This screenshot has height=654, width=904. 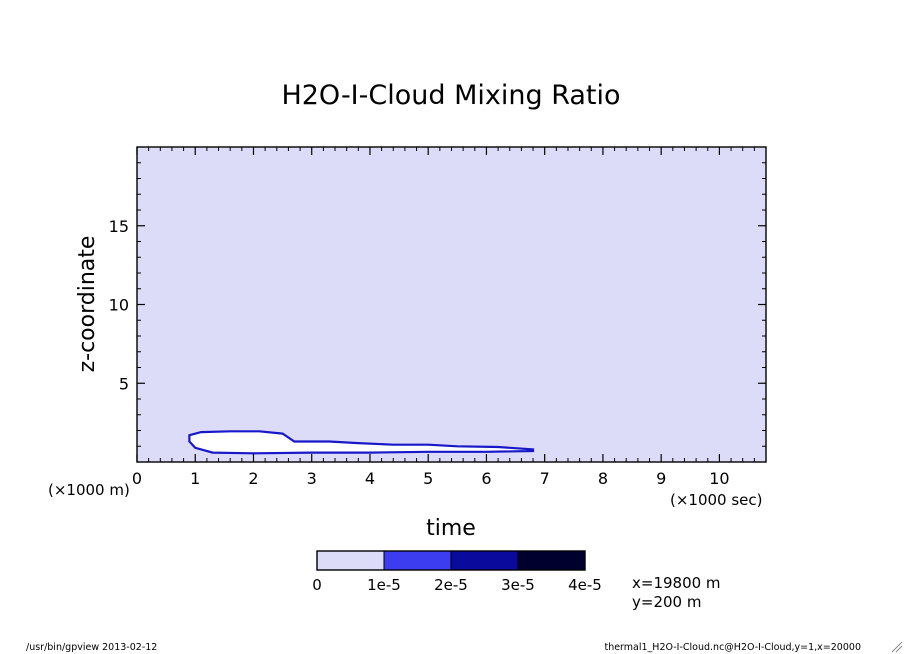 What do you see at coordinates (666, 602) in the screenshot?
I see `annotation-y: y=200 m` at bounding box center [666, 602].